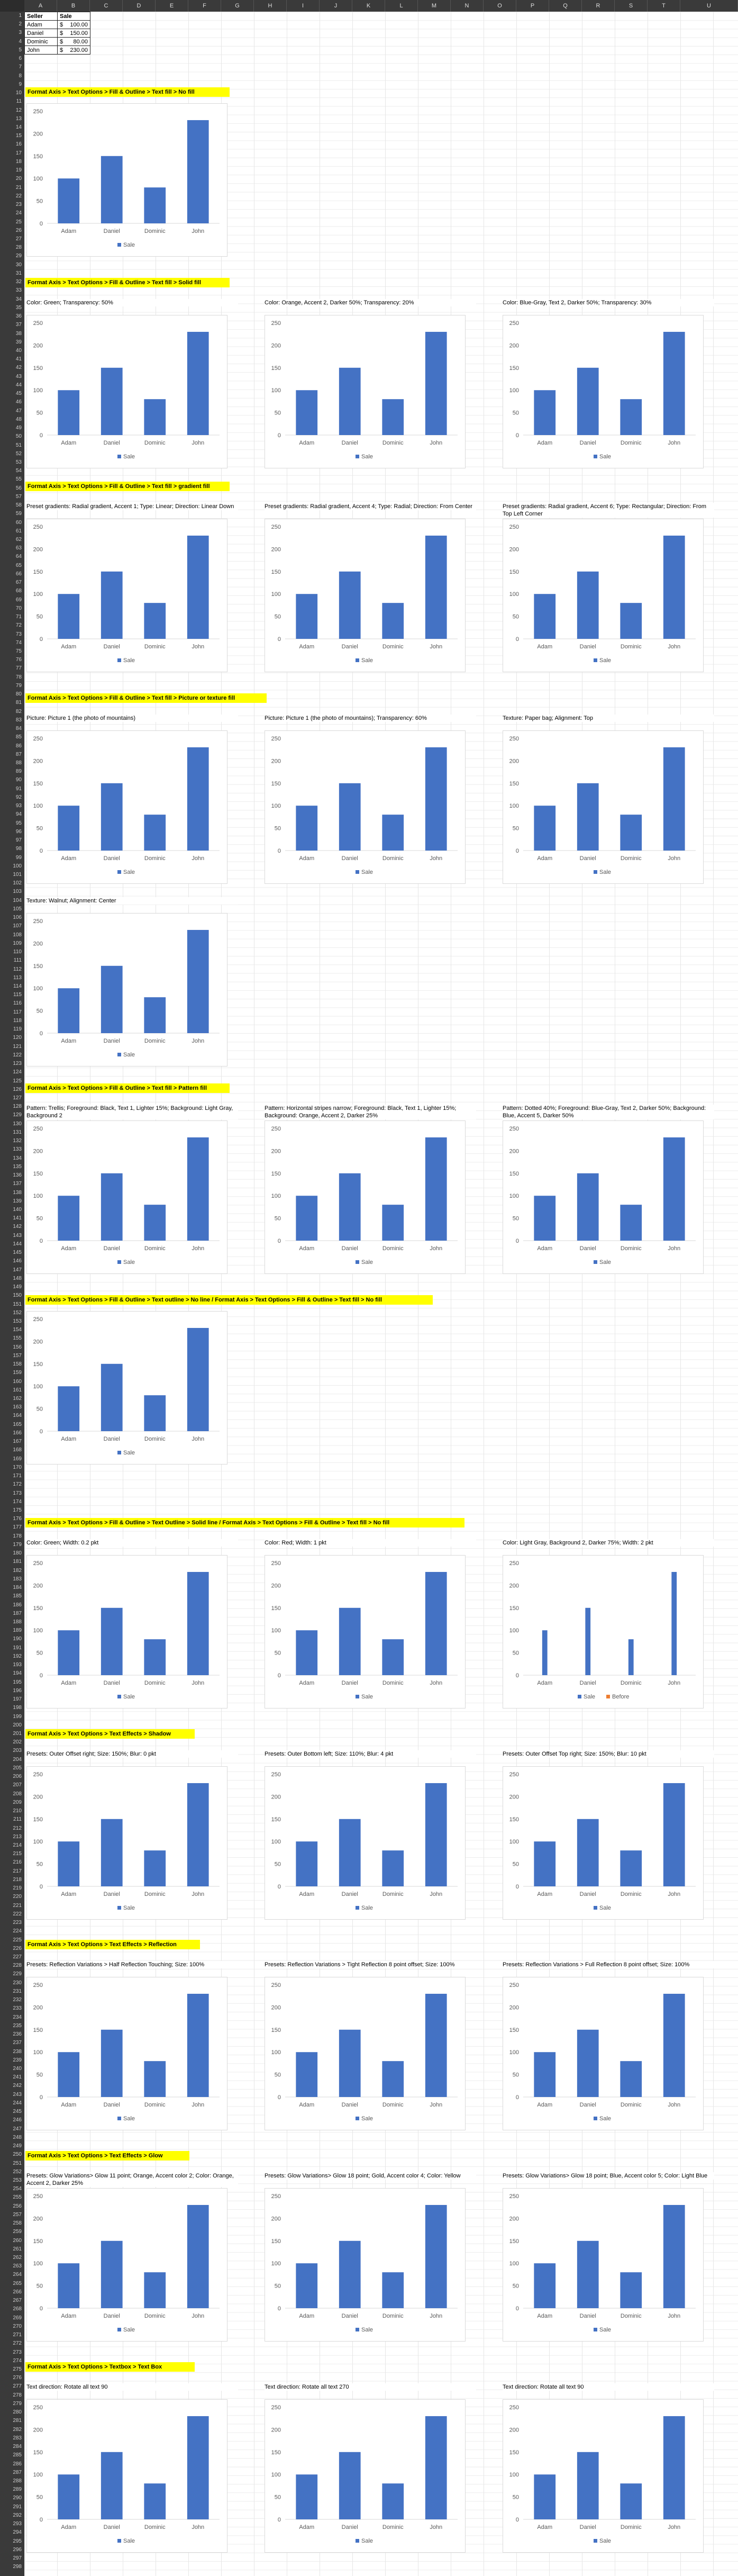 This screenshot has height=2576, width=738. I want to click on row-header: 184, so click(17, 1588).